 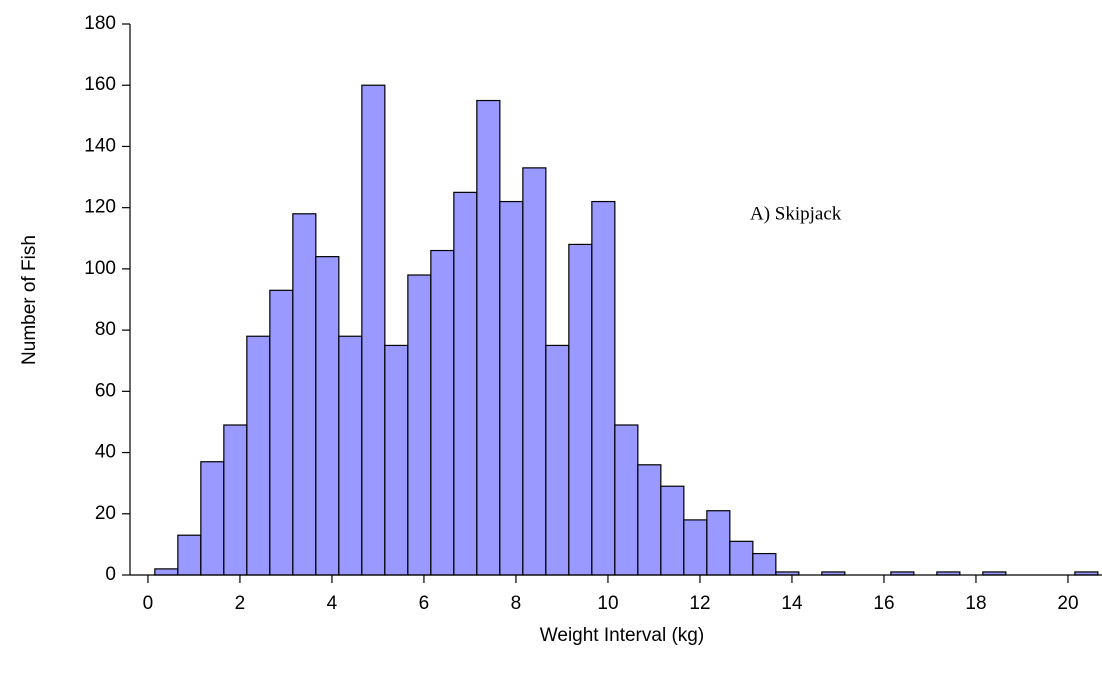 What do you see at coordinates (240, 603) in the screenshot?
I see `x-tick-label: 2` at bounding box center [240, 603].